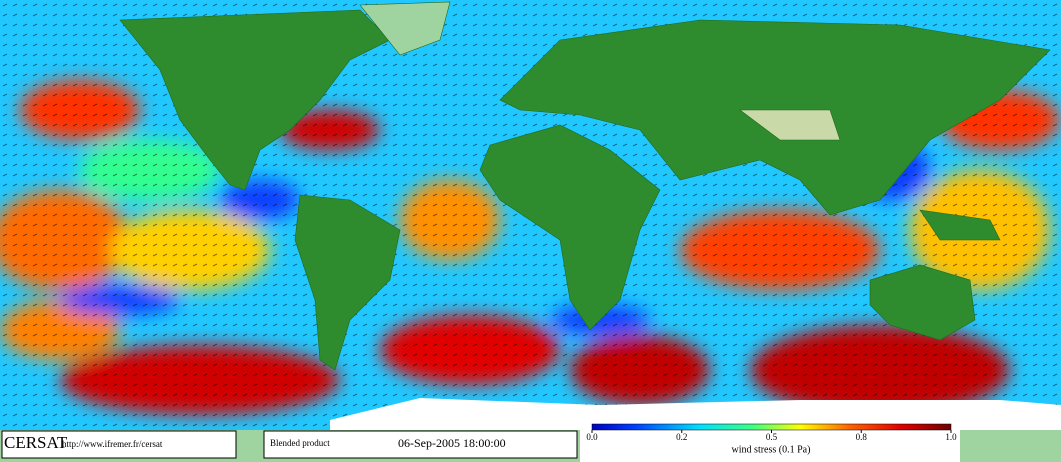 Image resolution: width=1061 pixels, height=462 pixels. I want to click on logo-box, so click(119, 444).